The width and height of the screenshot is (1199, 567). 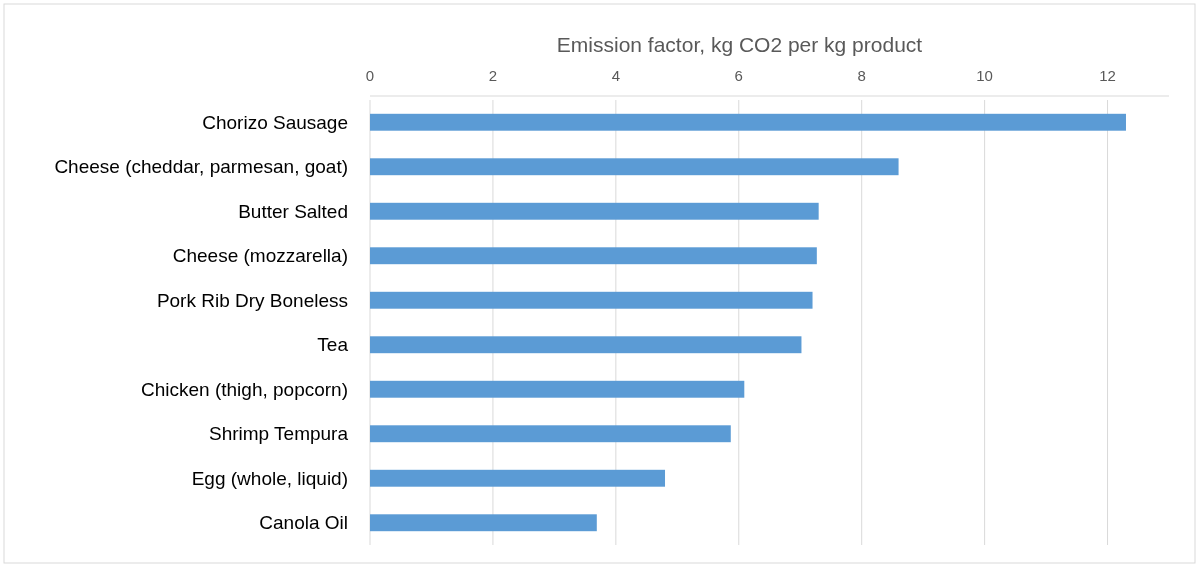 What do you see at coordinates (984, 75) in the screenshot?
I see `x-tick-label: 10` at bounding box center [984, 75].